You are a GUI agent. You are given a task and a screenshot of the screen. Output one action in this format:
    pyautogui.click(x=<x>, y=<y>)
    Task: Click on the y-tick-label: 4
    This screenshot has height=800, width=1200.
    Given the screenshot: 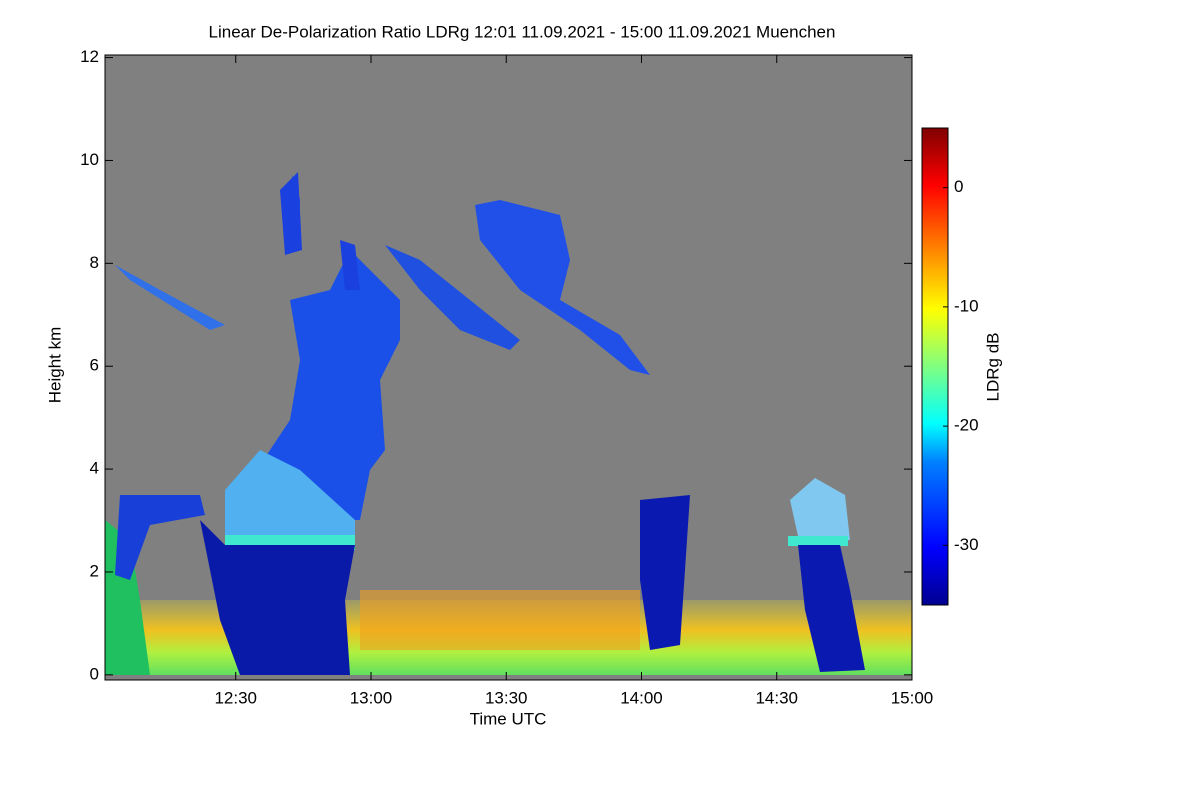 What is the action you would take?
    pyautogui.click(x=94, y=468)
    